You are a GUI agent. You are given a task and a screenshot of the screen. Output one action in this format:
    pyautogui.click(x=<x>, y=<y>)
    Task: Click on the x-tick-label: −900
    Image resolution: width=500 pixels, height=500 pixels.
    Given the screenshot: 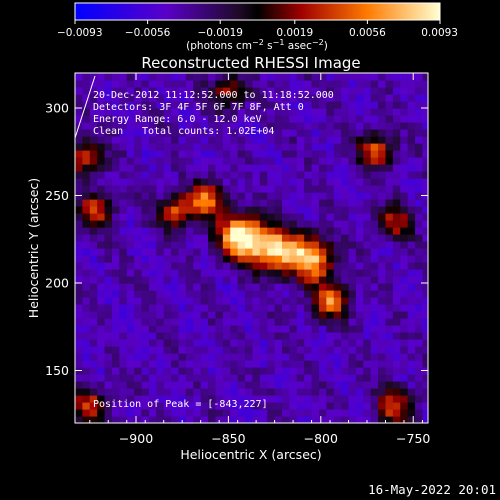 What is the action you would take?
    pyautogui.click(x=136, y=438)
    